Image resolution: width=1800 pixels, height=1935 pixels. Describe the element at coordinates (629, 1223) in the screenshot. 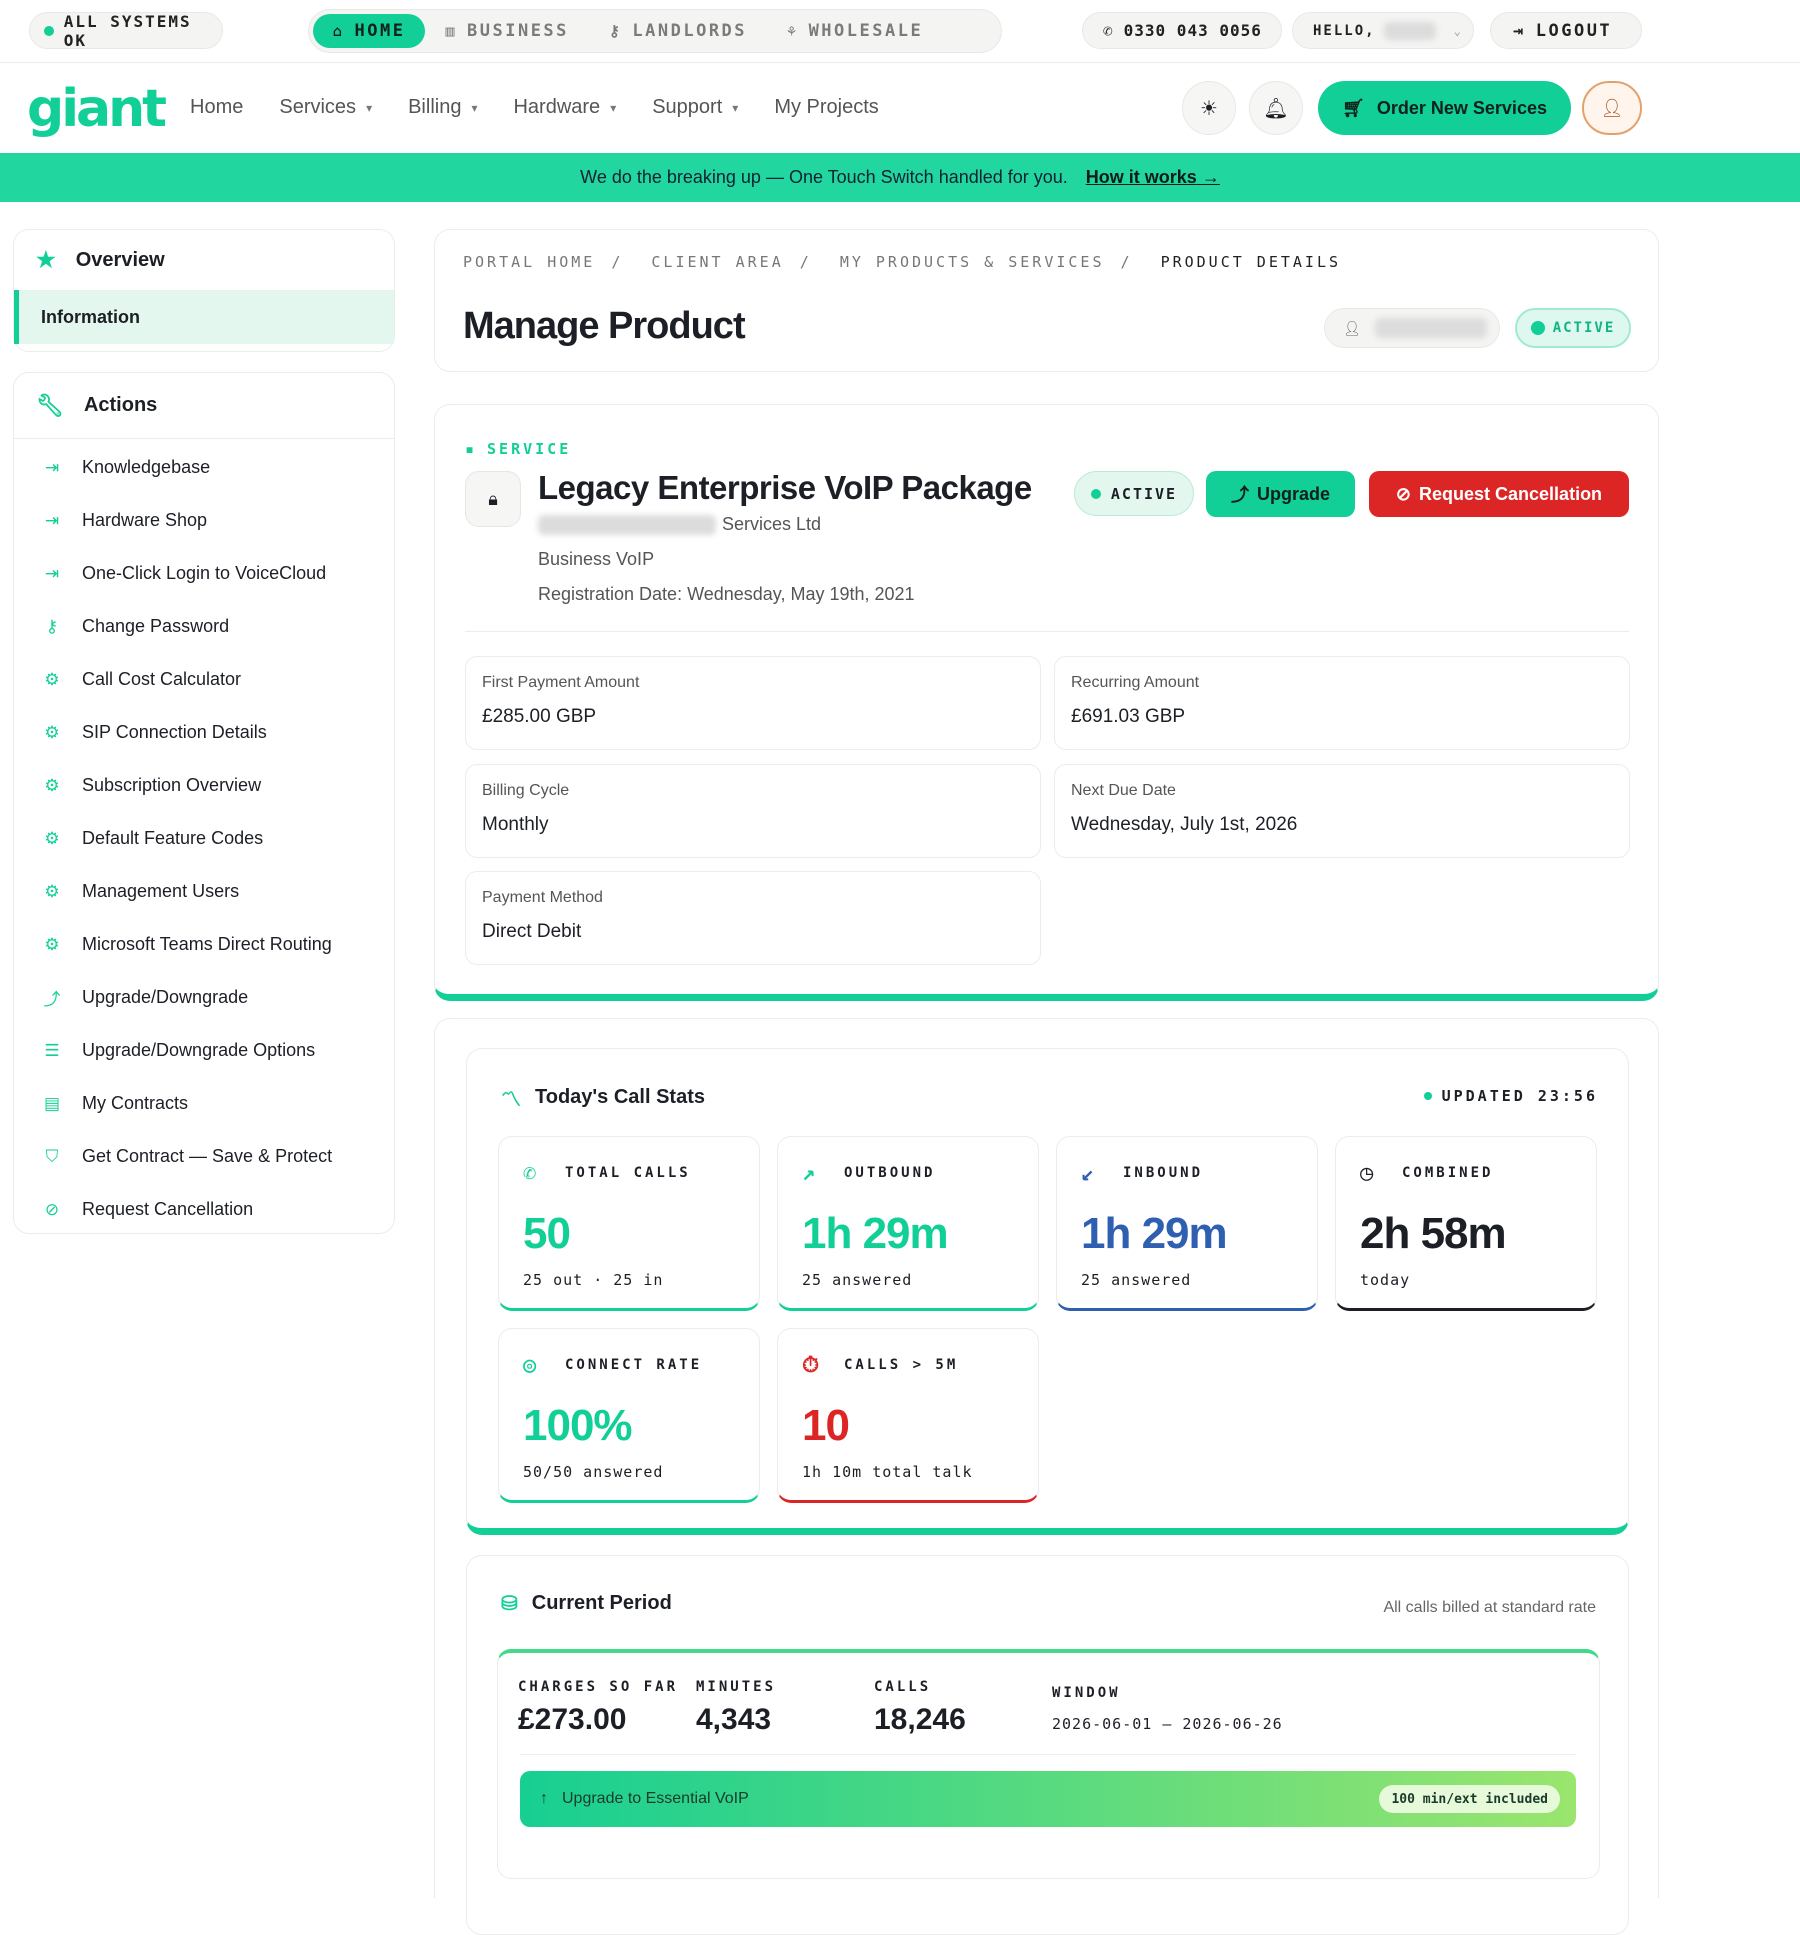

I see `stat-total-calls: ✆ TOTAL CALLS 50 25 out · 25 in` at that location.